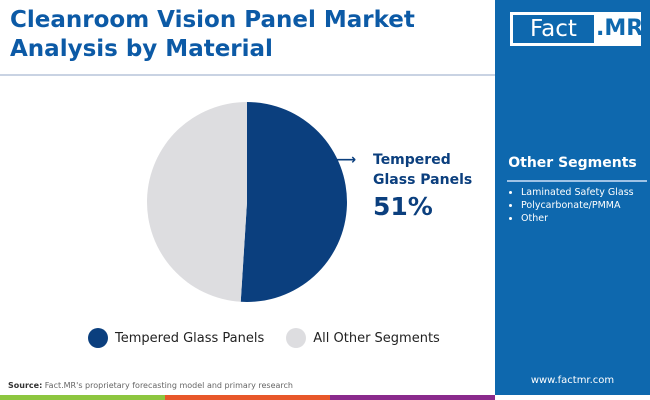  What do you see at coordinates (577, 181) in the screenshot?
I see `other-segments-divider` at bounding box center [577, 181].